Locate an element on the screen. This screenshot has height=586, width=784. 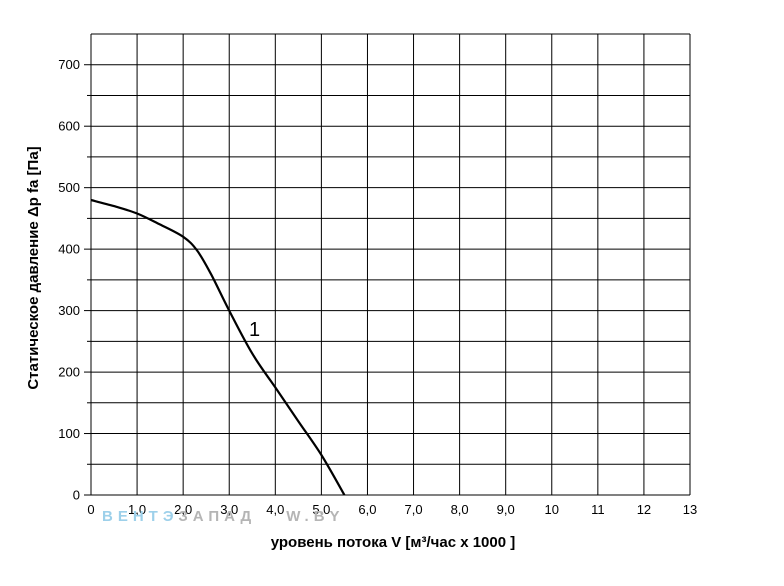
watermark-part-3: W.BY is located at coordinates (315, 516).